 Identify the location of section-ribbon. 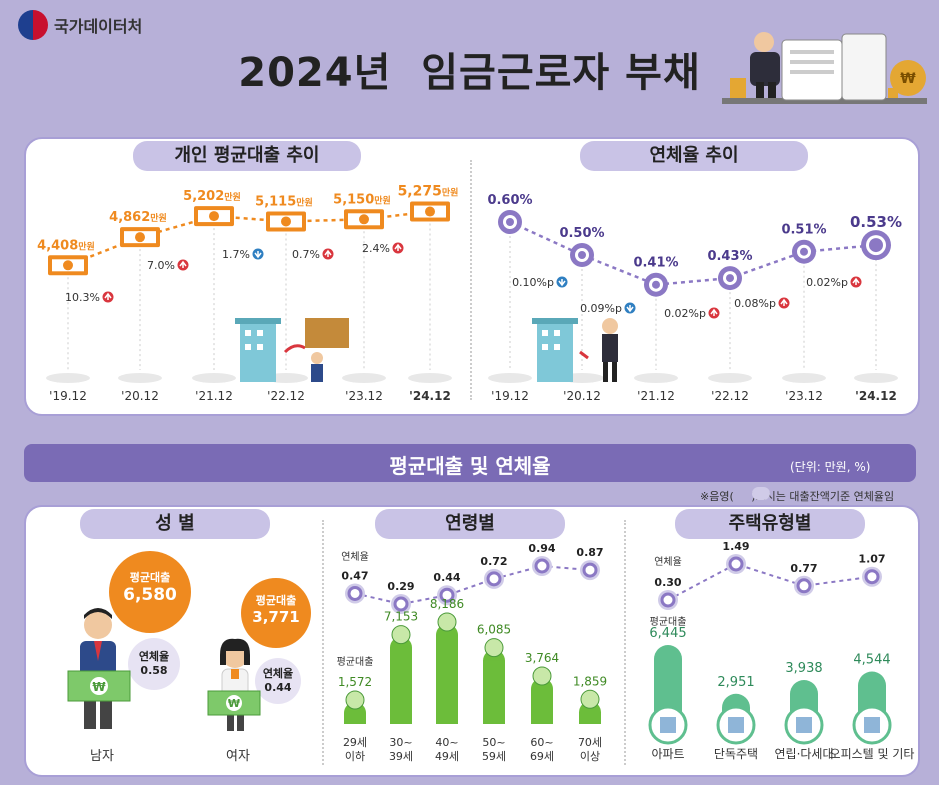
(470, 463).